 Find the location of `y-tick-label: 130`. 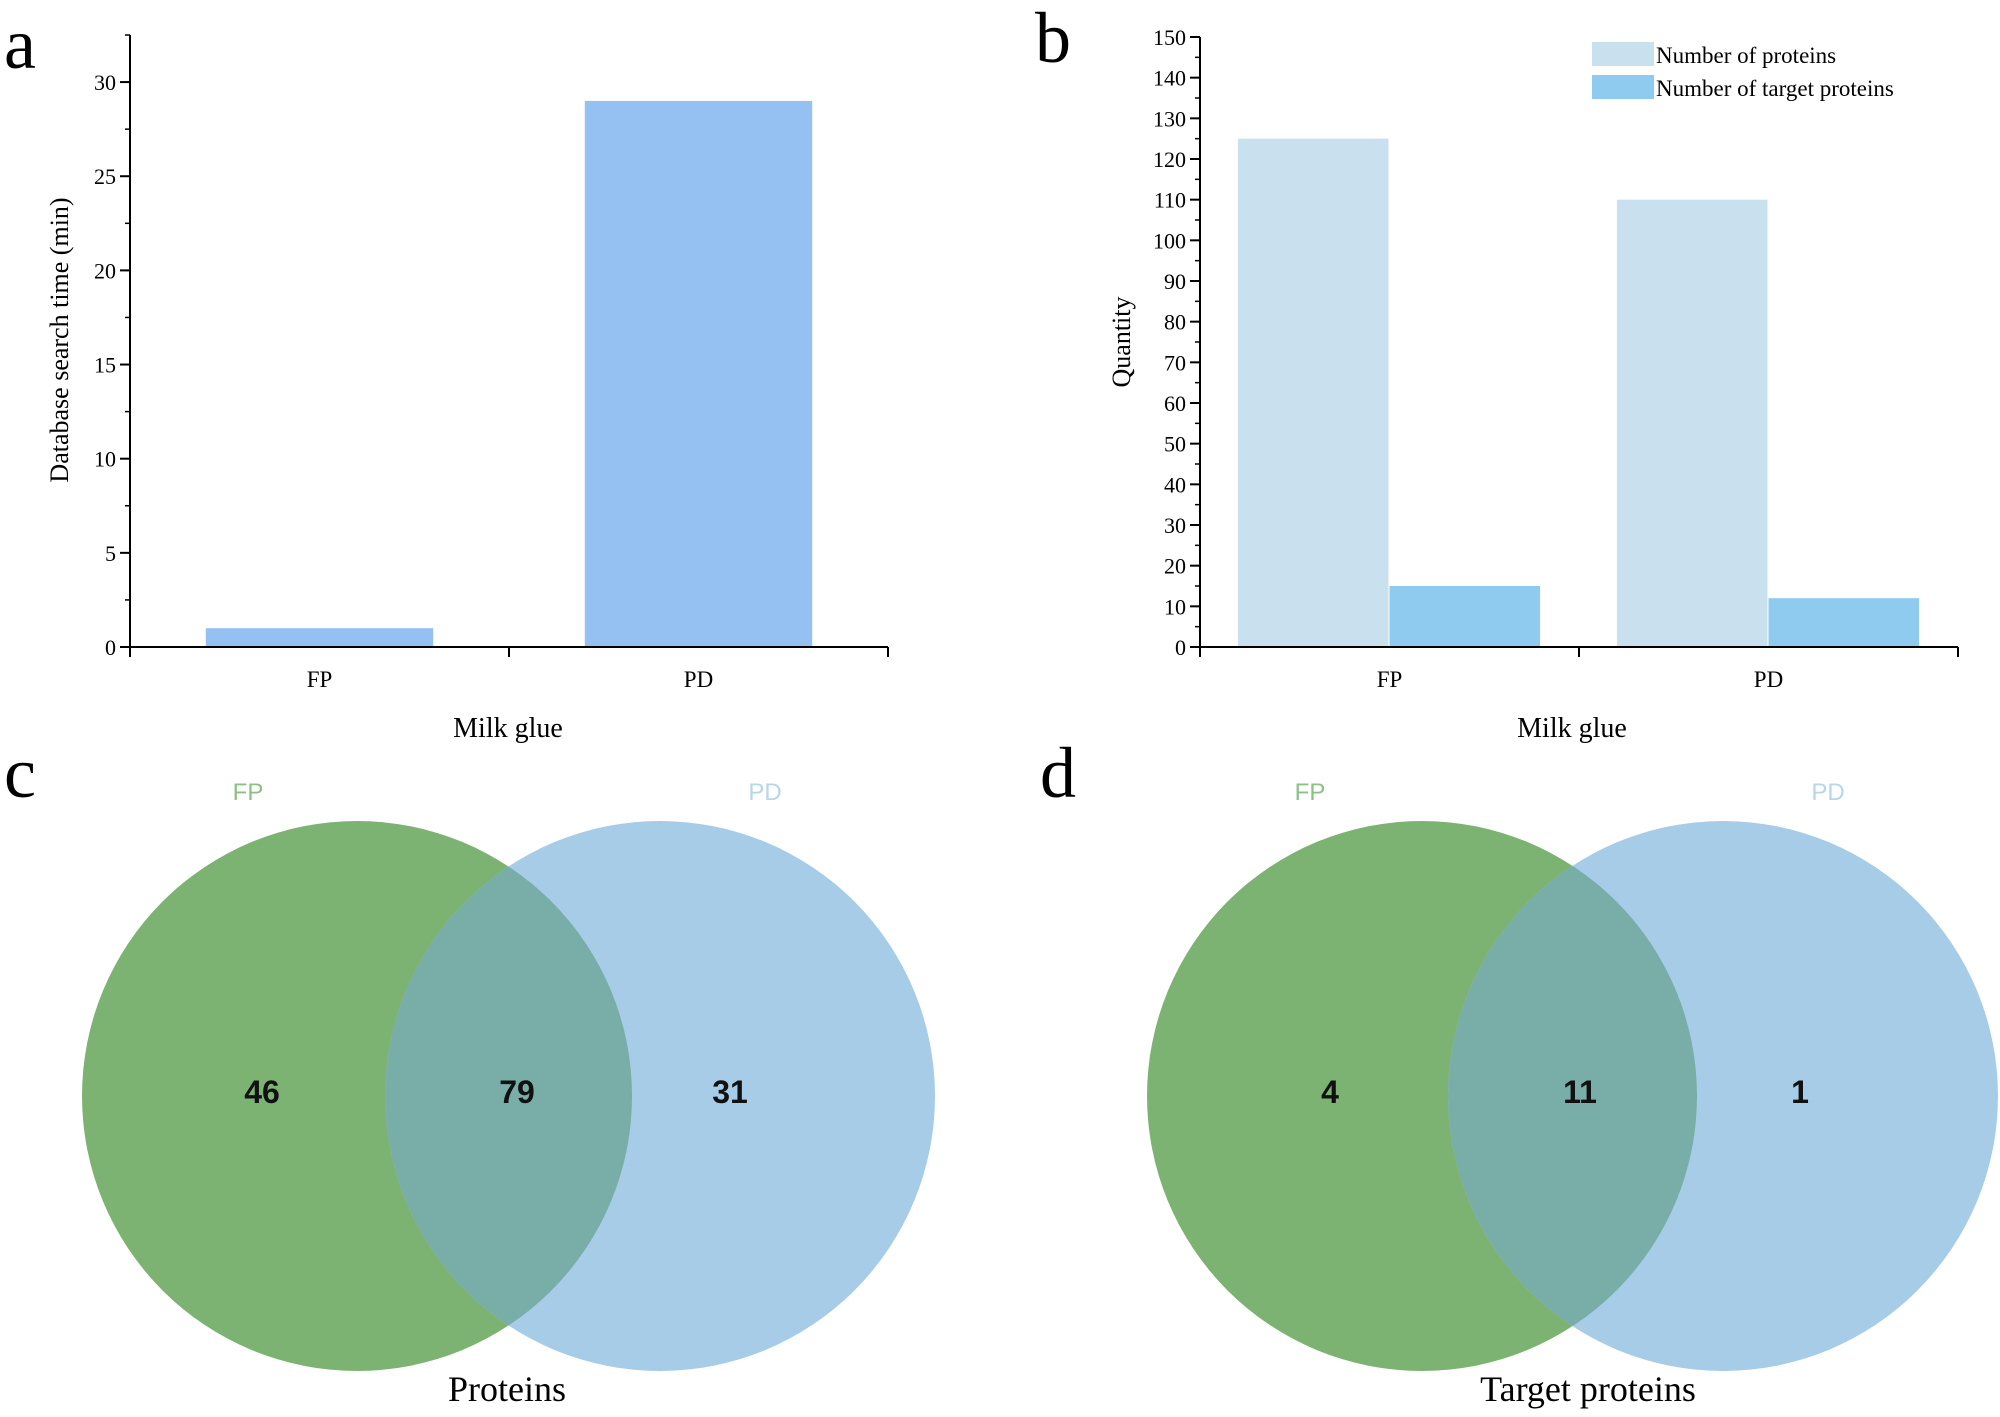

y-tick-label: 130 is located at coordinates (1169, 118).